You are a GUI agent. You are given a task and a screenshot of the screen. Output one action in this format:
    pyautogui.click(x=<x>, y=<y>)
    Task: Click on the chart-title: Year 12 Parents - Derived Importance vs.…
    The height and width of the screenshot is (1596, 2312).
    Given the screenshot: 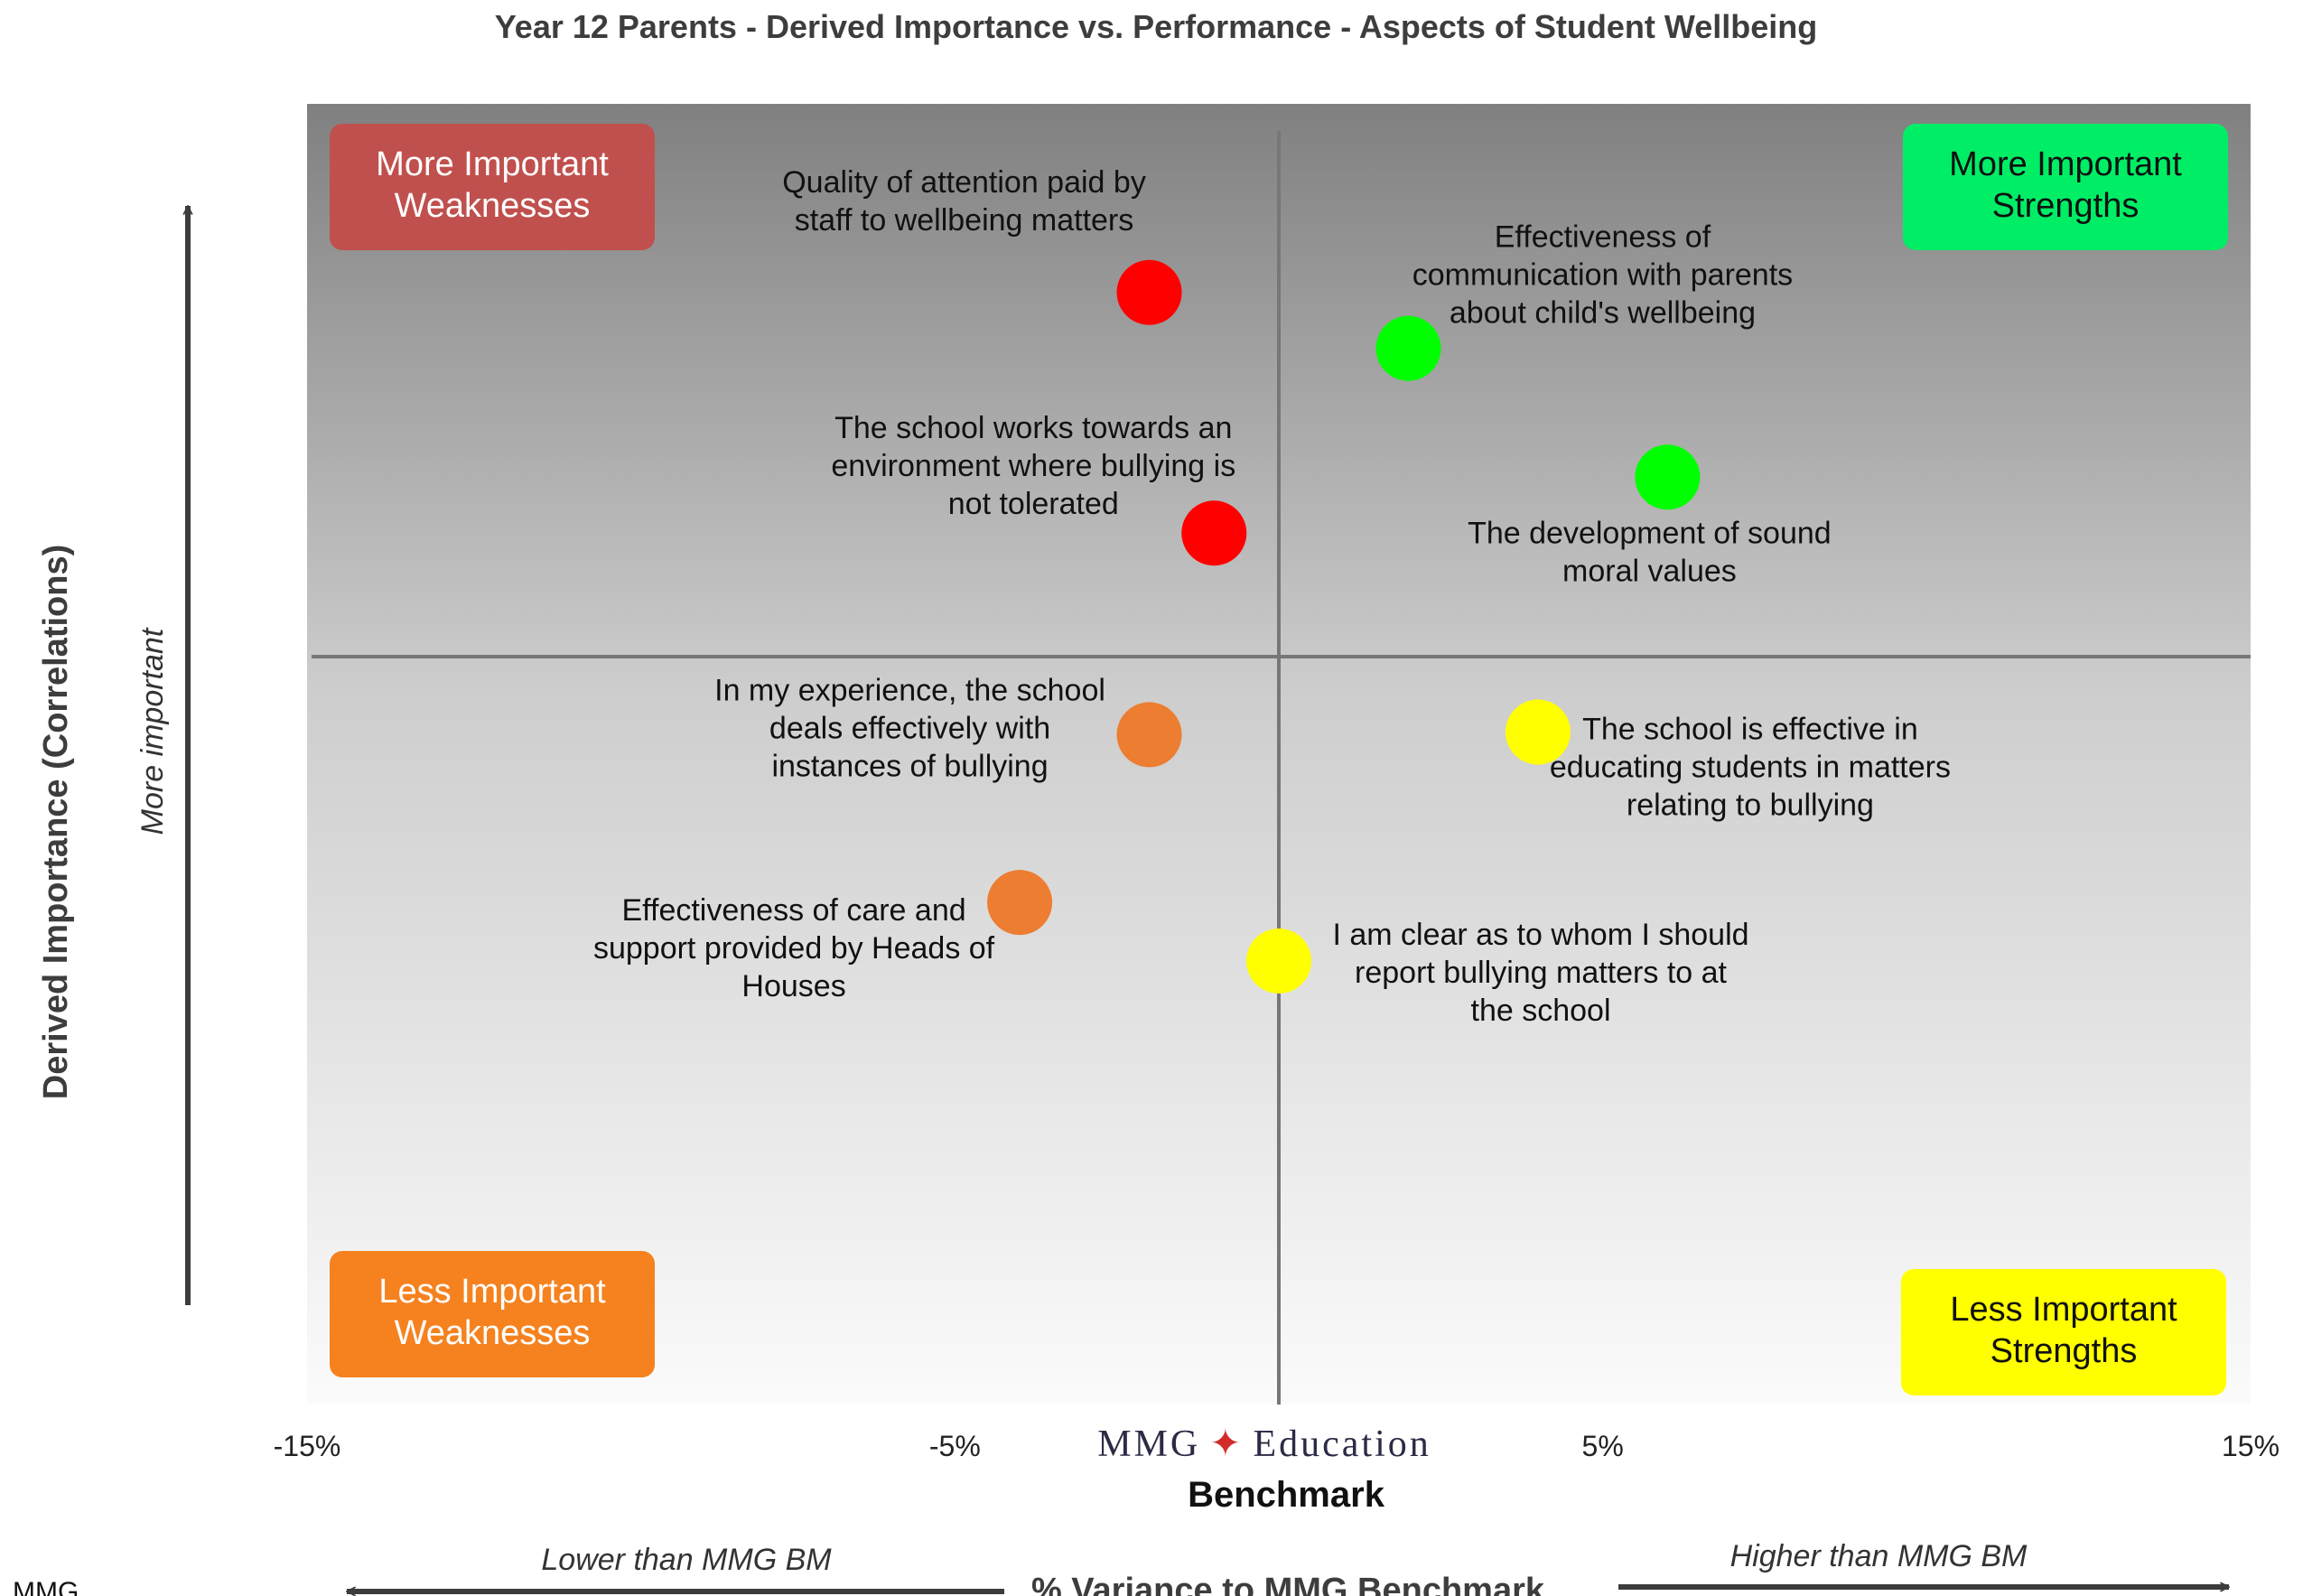 What is the action you would take?
    pyautogui.click(x=1156, y=26)
    